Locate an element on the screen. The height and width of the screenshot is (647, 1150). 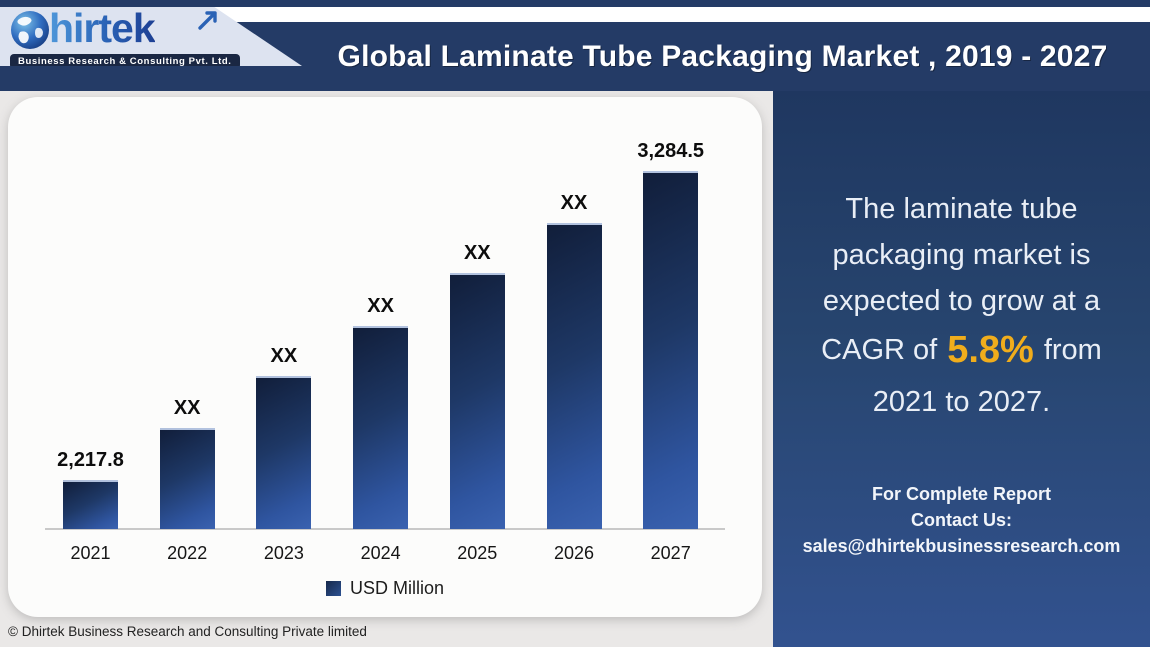
legend-swatch-icon is located at coordinates (333, 588).